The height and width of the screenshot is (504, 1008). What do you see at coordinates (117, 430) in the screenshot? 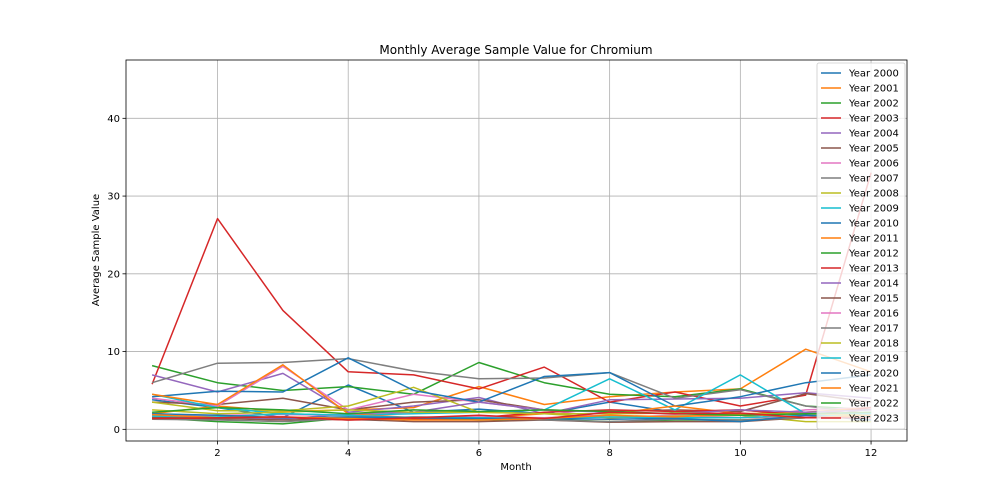
I see `y-tick-label: 0` at bounding box center [117, 430].